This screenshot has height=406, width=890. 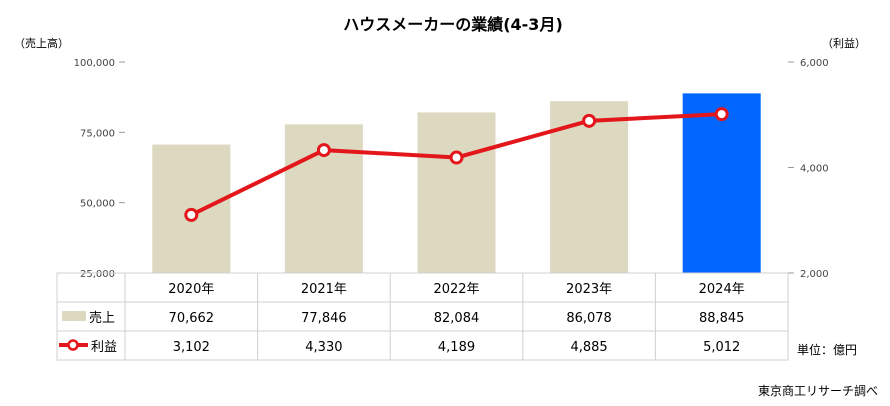 I want to click on right-axis-ticks: 2,000 4,000 6,000, so click(x=808, y=169).